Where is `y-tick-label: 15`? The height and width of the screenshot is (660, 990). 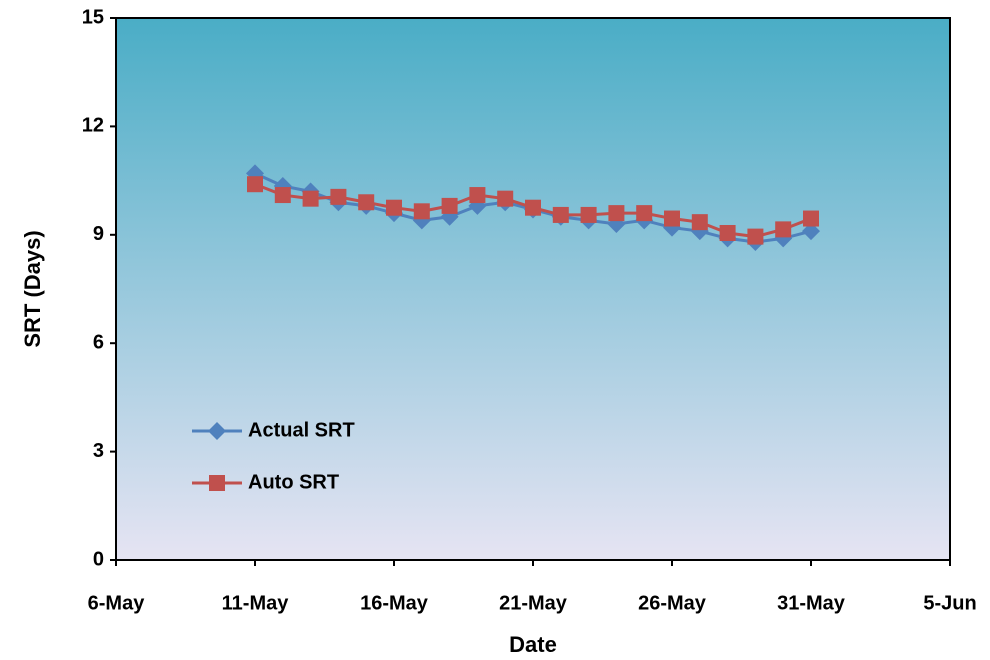 y-tick-label: 15 is located at coordinates (93, 17).